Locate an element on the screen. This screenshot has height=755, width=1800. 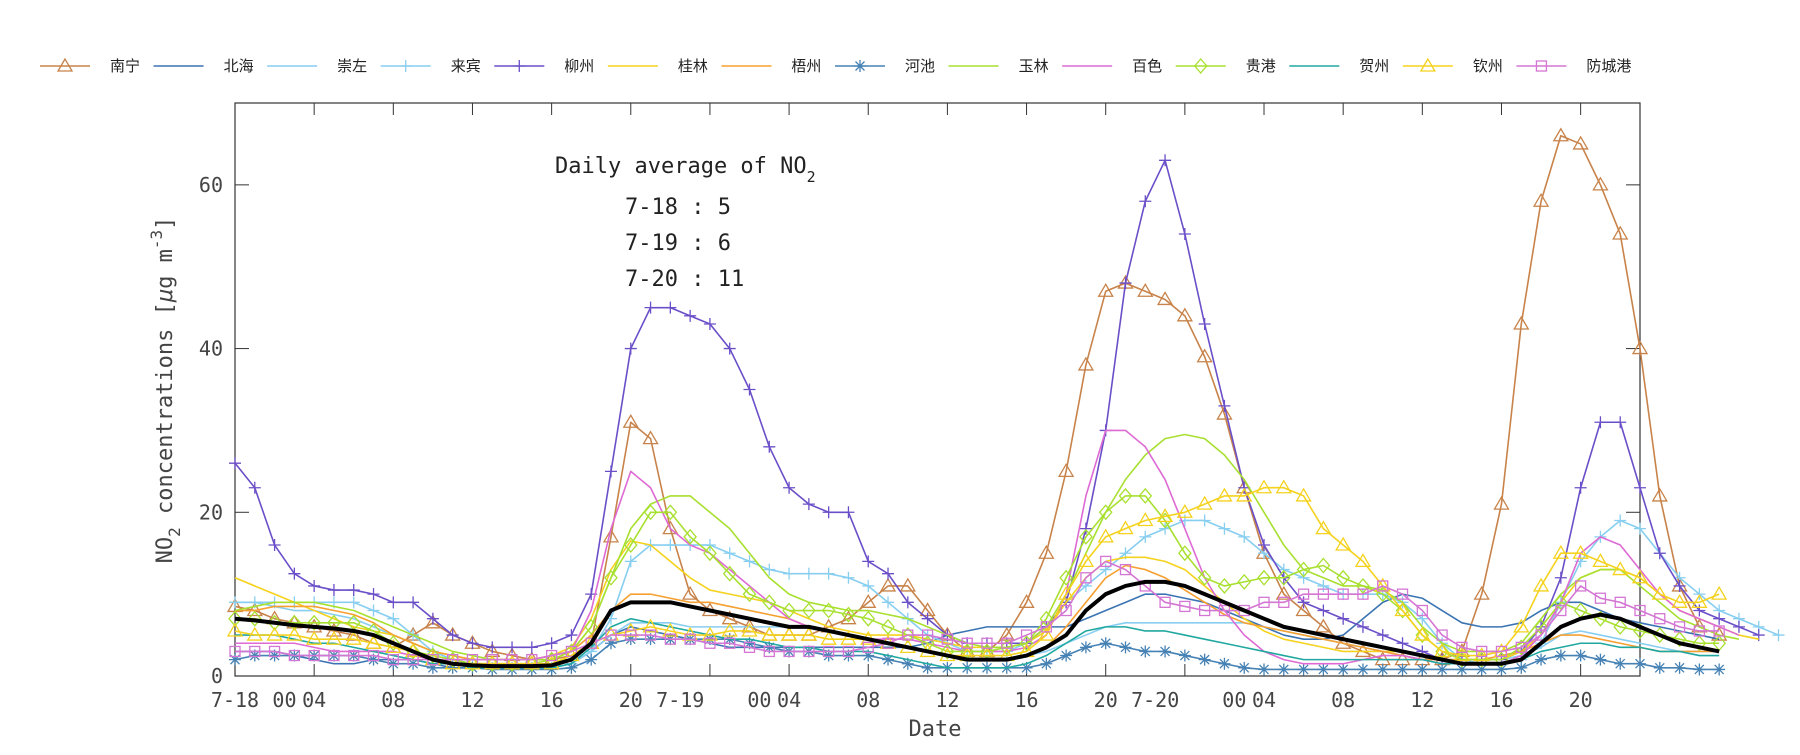
series-mean is located at coordinates (977, 624).